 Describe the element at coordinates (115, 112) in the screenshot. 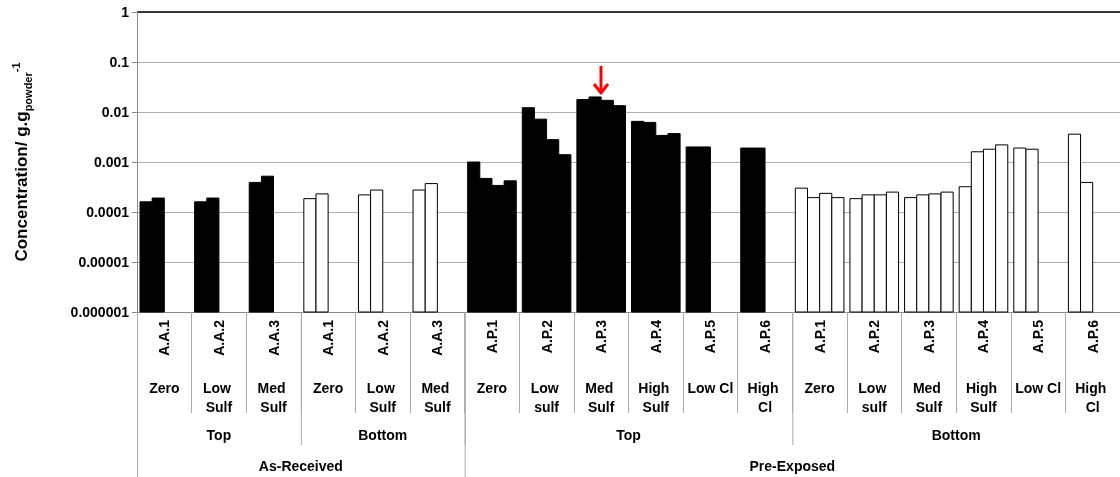

I see `y-tick-label: 0.01` at that location.